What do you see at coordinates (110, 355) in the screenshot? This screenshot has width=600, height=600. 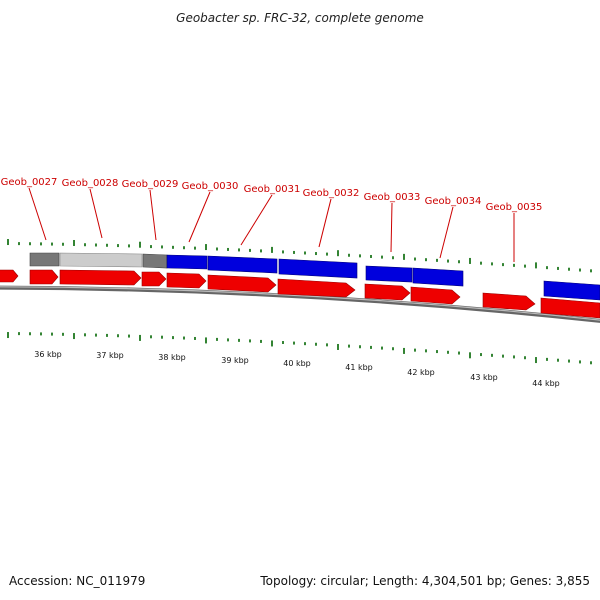 I see `kbp-label: 37 kbp` at bounding box center [110, 355].